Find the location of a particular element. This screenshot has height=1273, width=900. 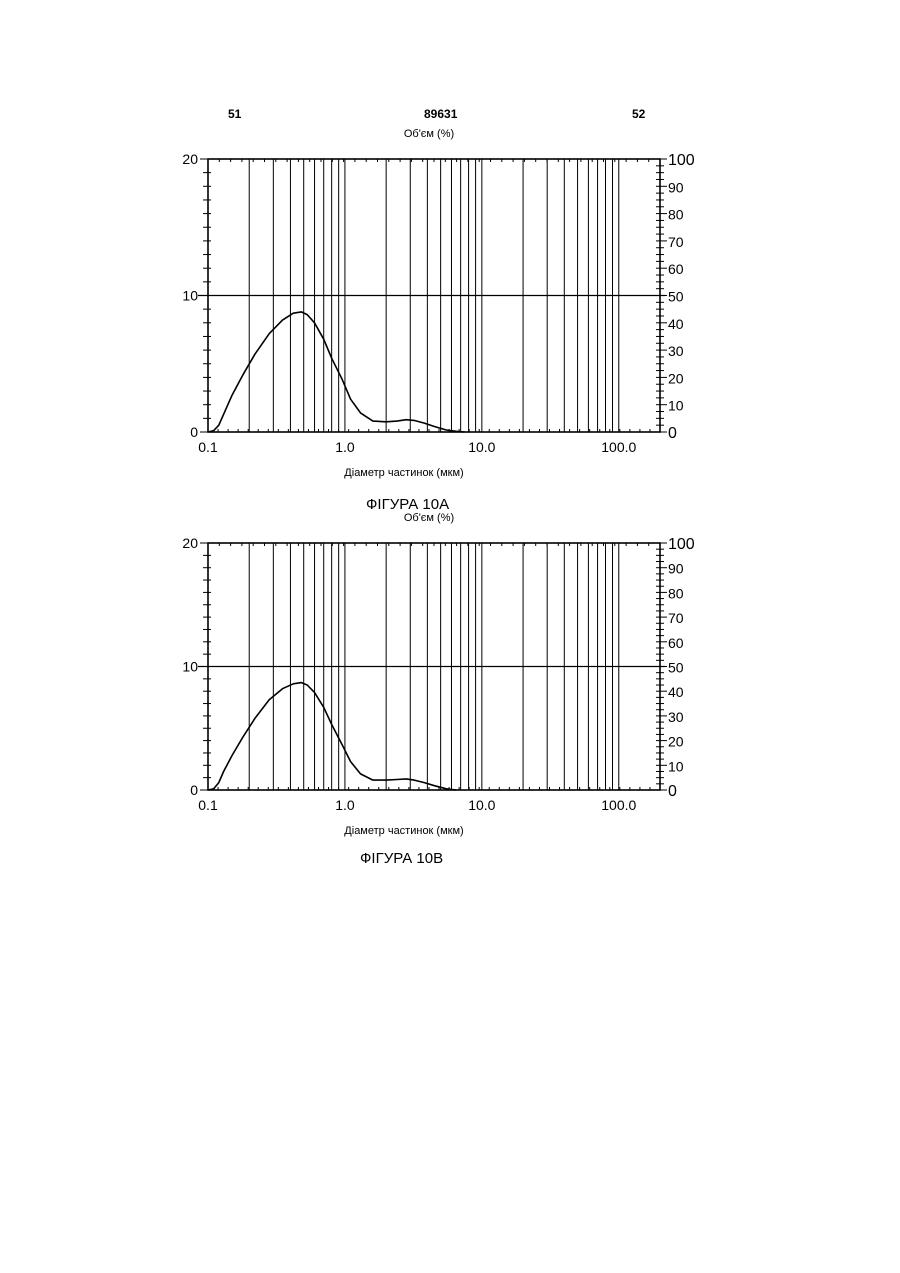

series-line is located at coordinates (336, 372).